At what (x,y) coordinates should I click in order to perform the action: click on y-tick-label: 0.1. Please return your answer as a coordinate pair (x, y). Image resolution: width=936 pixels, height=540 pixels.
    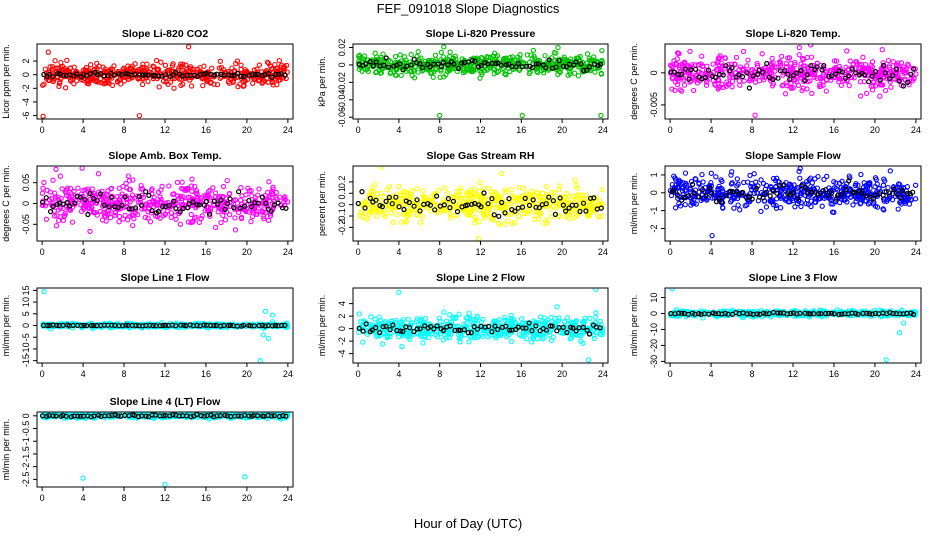
    Looking at the image, I should click on (342, 193).